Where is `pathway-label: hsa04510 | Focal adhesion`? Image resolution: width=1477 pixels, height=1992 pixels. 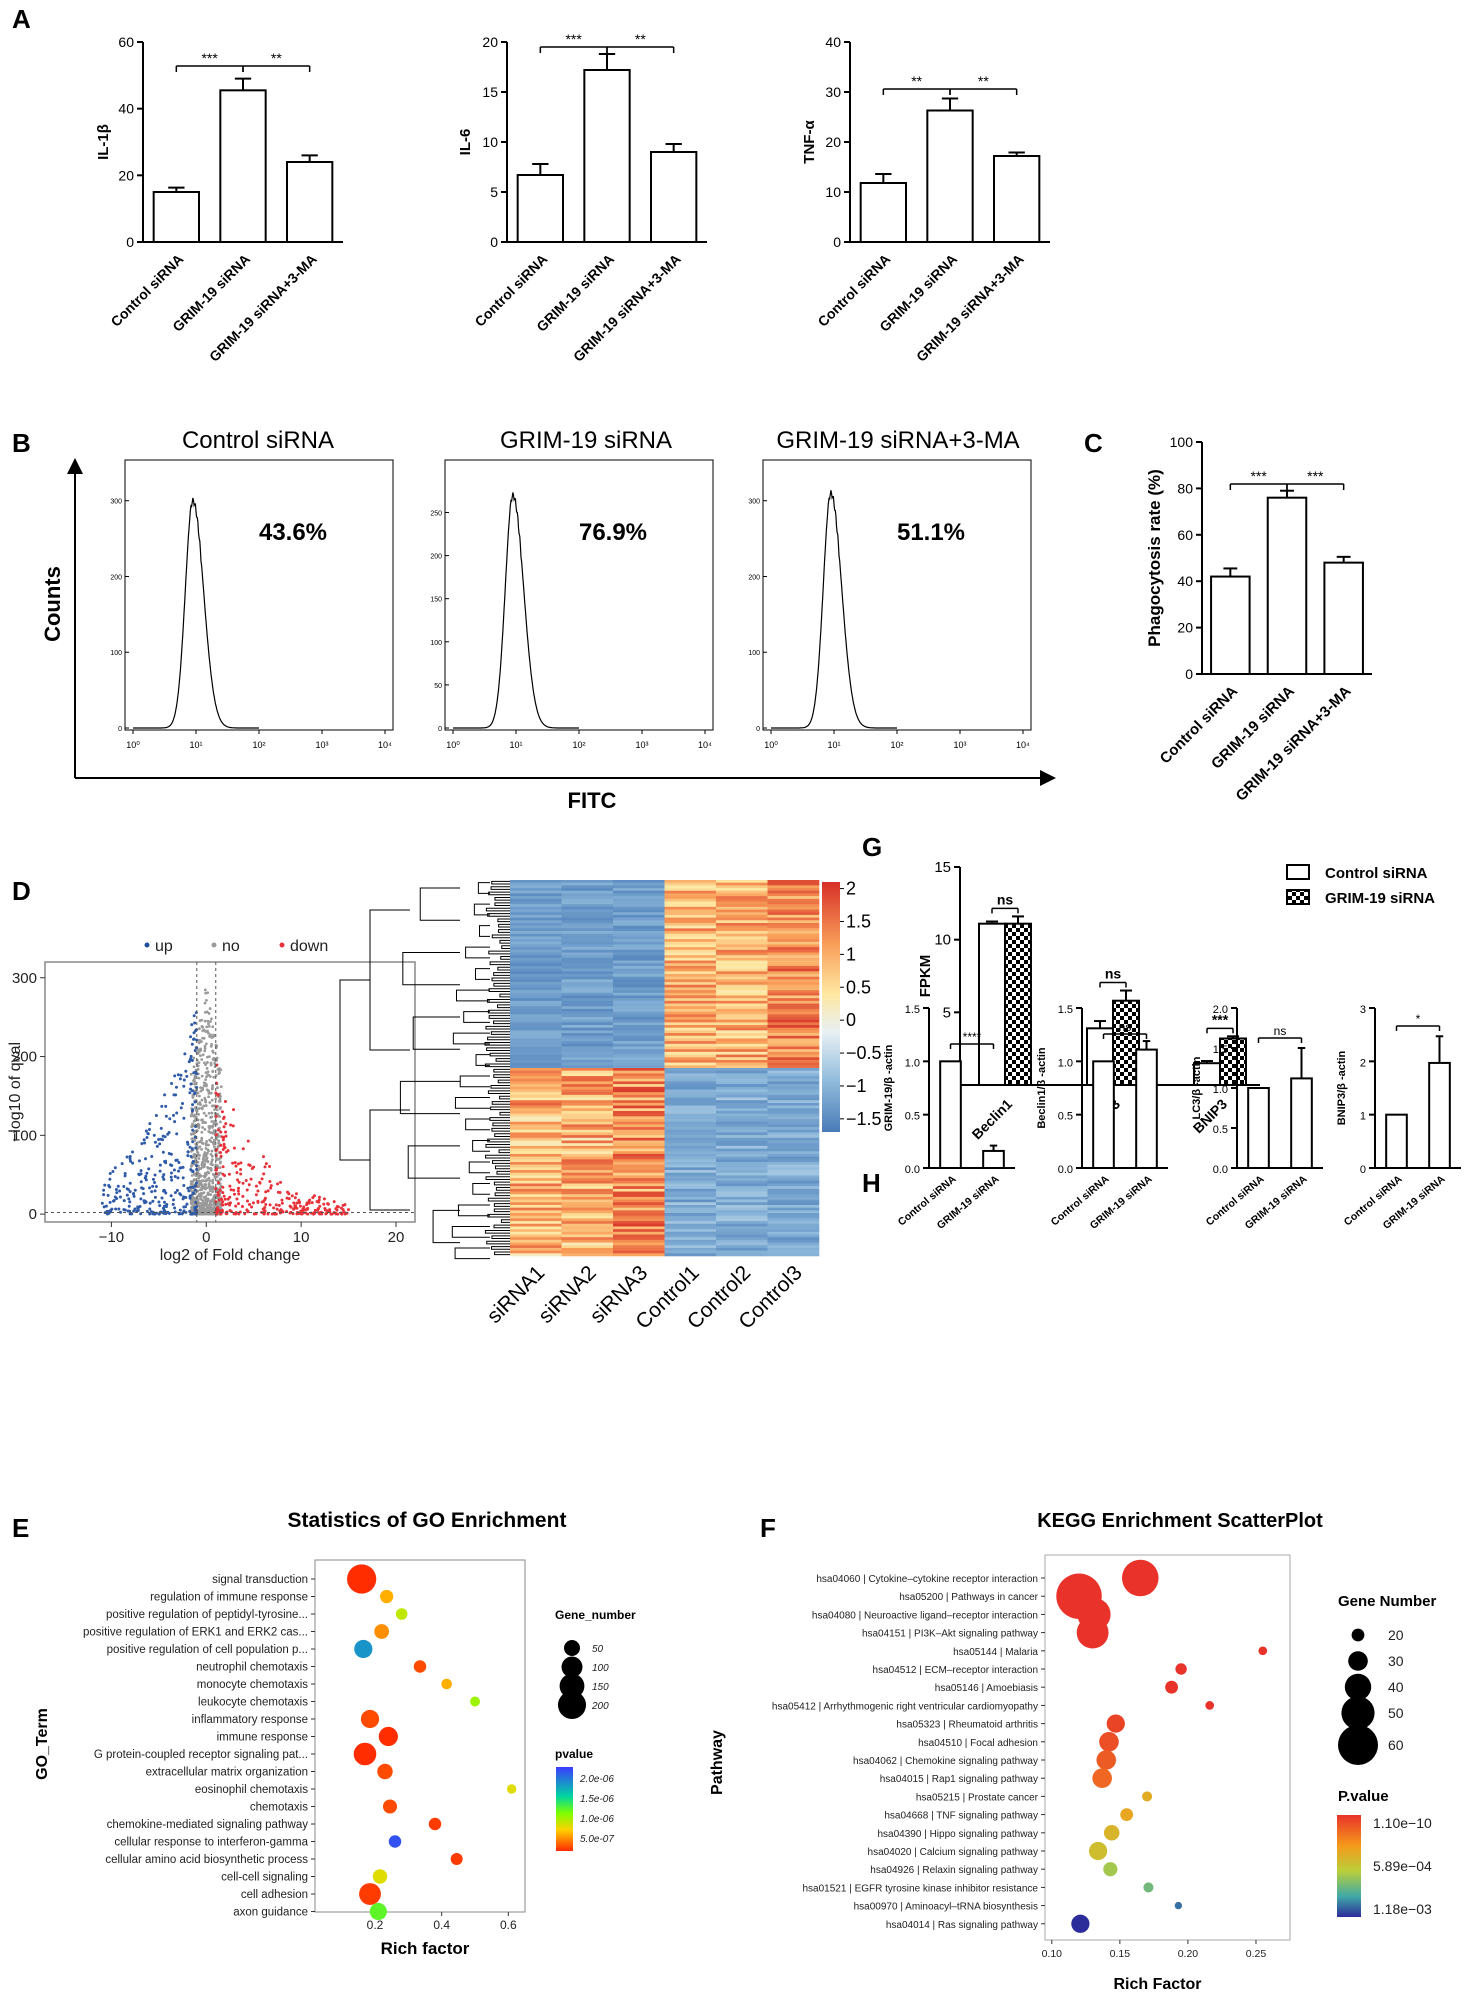
pathway-label: hsa04510 | Focal adhesion is located at coordinates (978, 1743).